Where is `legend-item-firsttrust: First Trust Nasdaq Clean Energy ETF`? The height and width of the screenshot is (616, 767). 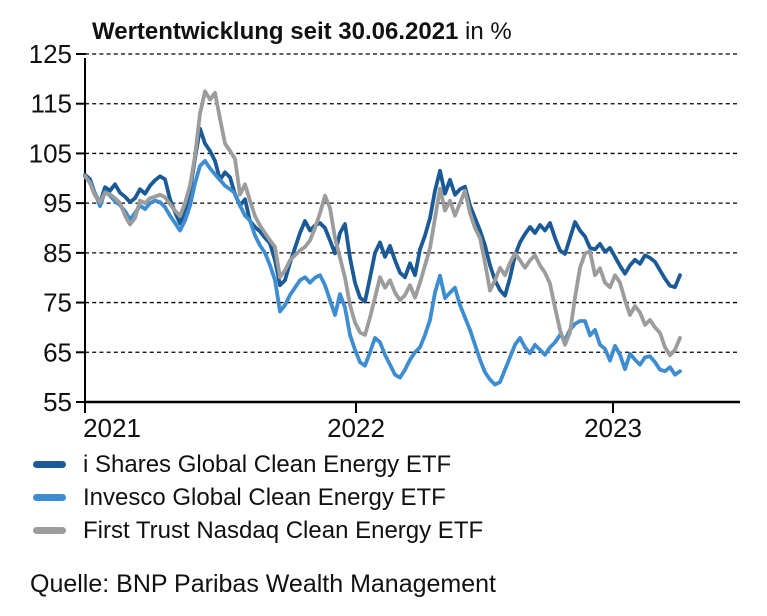
legend-item-firsttrust: First Trust Nasdaq Clean Energy ETF is located at coordinates (258, 530).